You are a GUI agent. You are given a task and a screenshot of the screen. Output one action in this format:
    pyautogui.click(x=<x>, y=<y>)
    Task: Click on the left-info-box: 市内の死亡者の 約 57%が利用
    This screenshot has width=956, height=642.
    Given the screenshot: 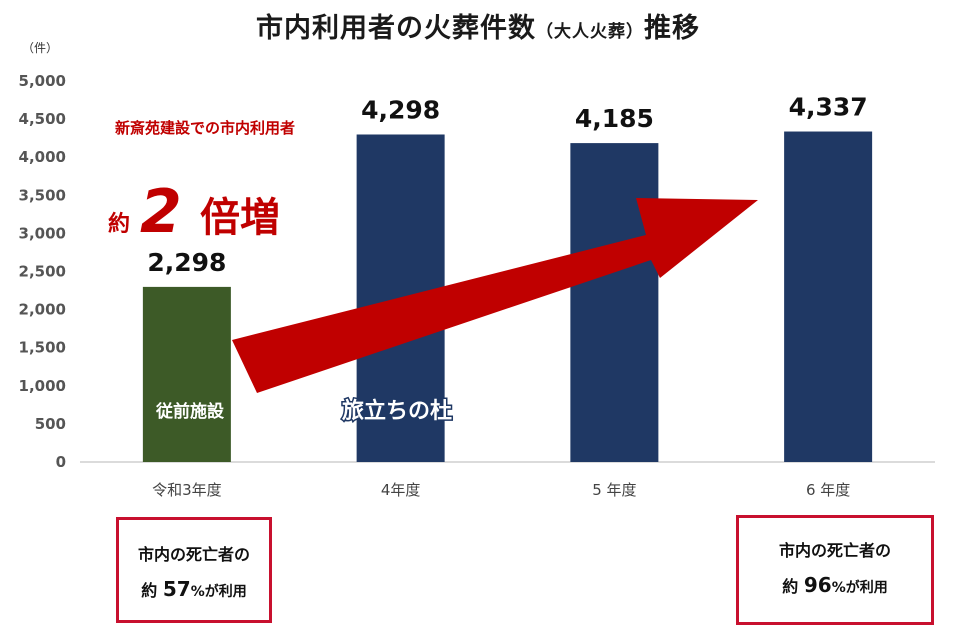 What is the action you would take?
    pyautogui.click(x=194, y=570)
    